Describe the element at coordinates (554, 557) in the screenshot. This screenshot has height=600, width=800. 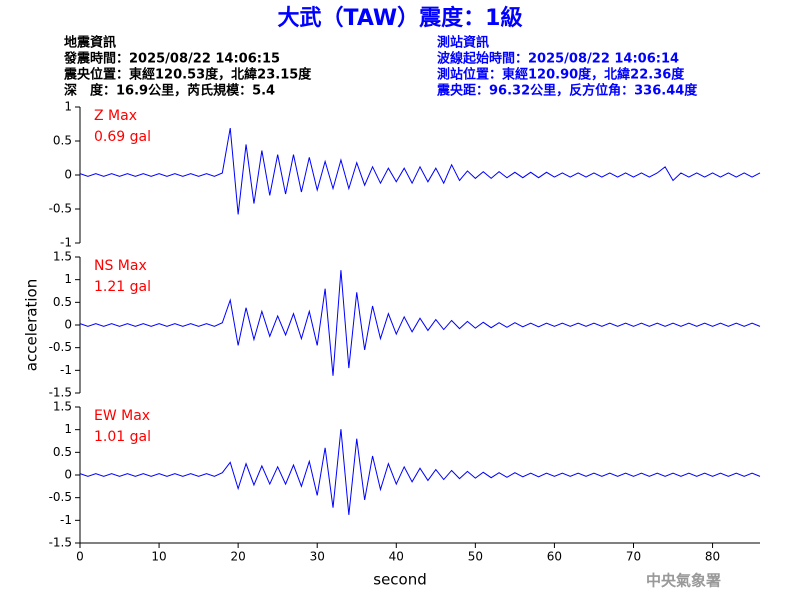
I see `x-tick-label: 60` at that location.